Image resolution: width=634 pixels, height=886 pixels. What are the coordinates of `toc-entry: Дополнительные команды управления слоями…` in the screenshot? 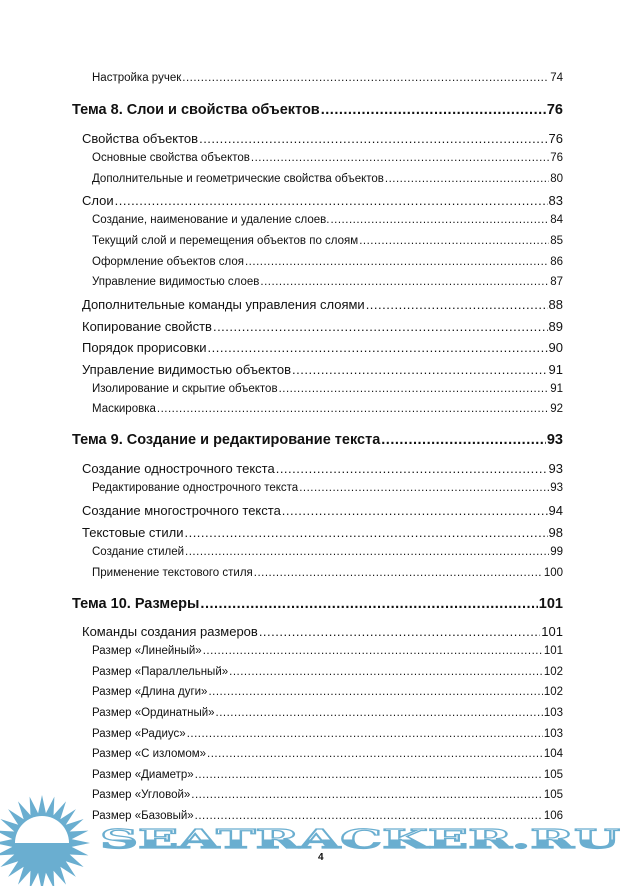 It's located at (322, 304).